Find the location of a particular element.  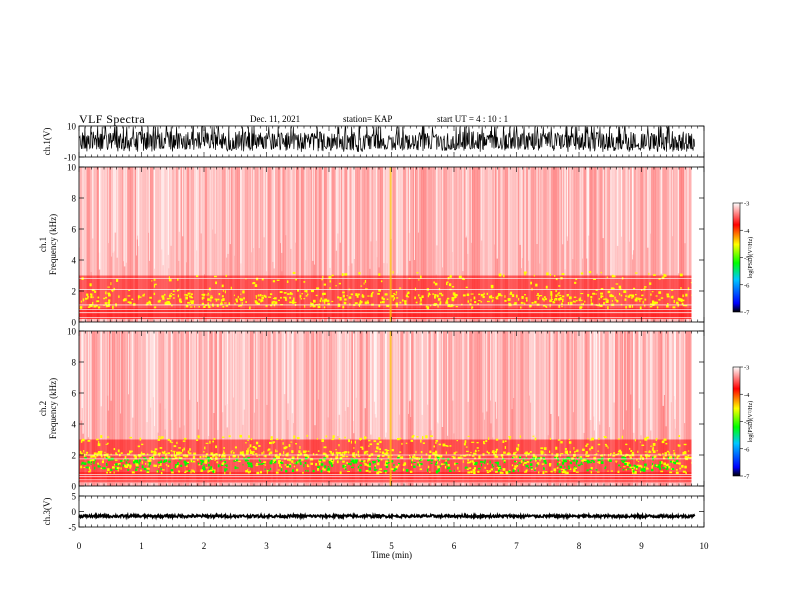

ch2-spectrogram-ytick-label: 0 is located at coordinates (74, 487).